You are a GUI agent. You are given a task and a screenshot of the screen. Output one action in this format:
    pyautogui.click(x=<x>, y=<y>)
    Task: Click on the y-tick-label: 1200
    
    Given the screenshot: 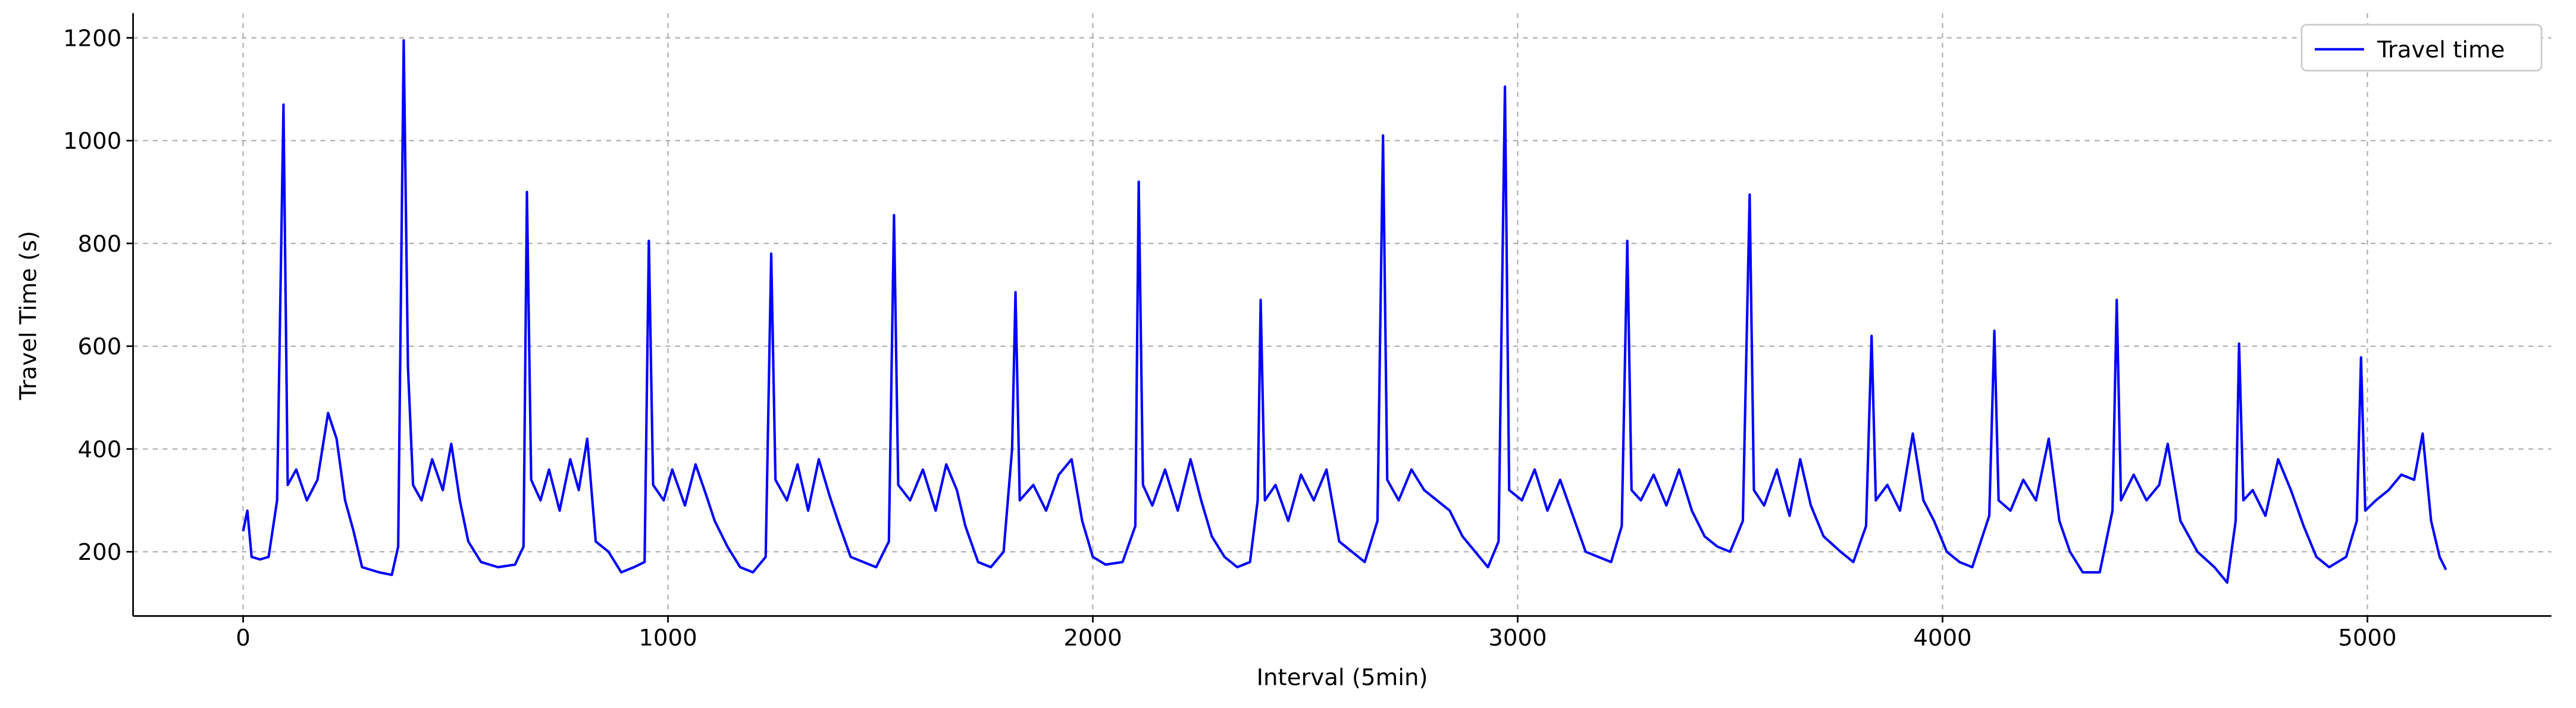 What is the action you would take?
    pyautogui.click(x=92, y=38)
    